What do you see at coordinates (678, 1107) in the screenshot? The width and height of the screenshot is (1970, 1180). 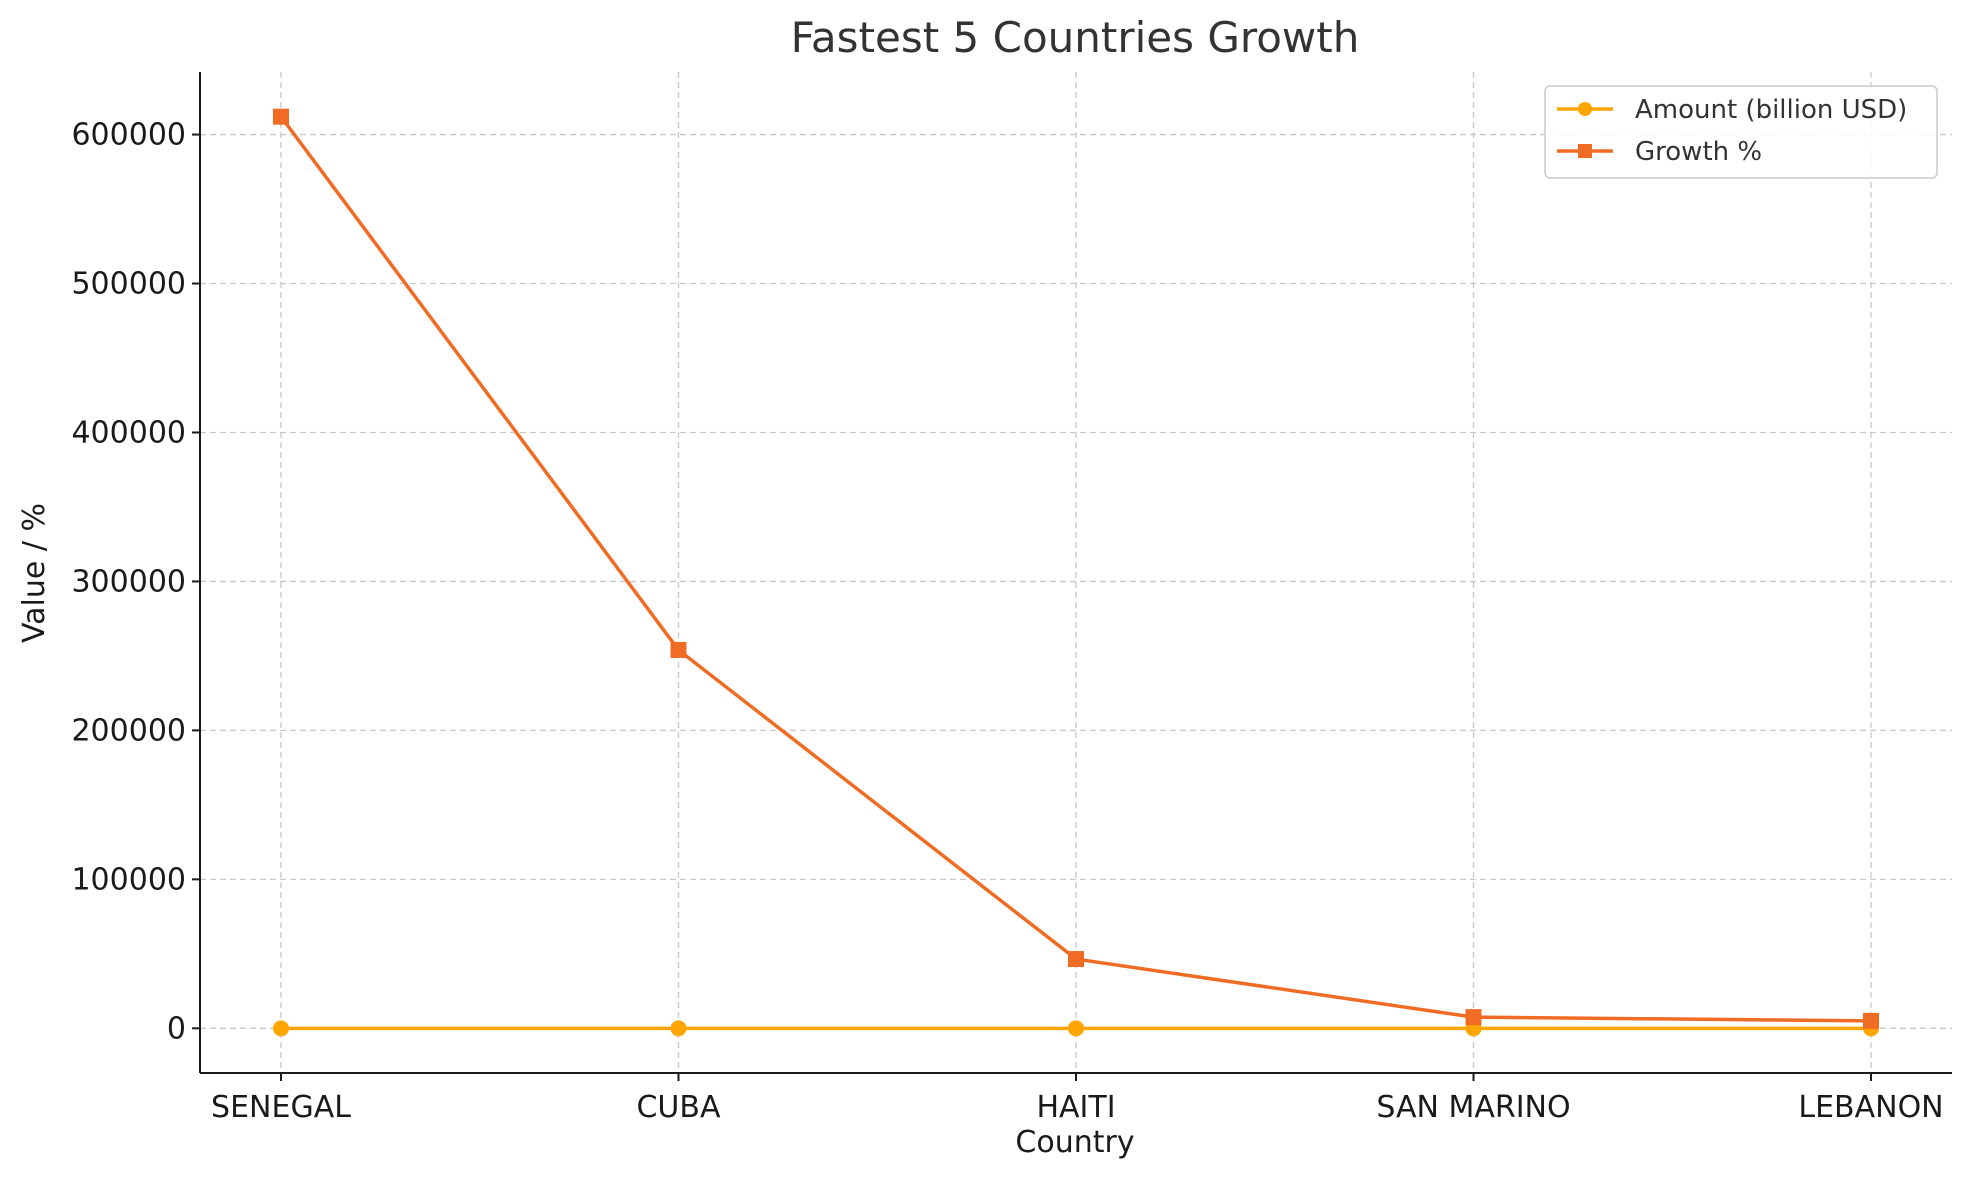 I see `x-tick-label: CUBA` at bounding box center [678, 1107].